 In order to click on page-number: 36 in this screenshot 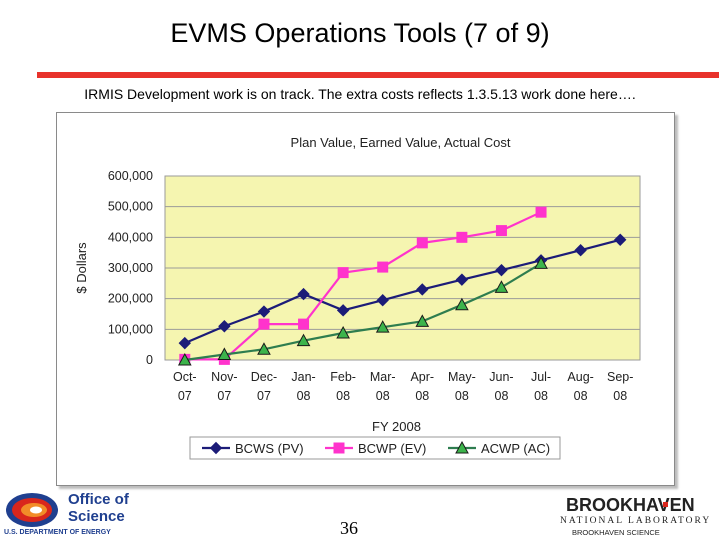, I will do `click(349, 528)`.